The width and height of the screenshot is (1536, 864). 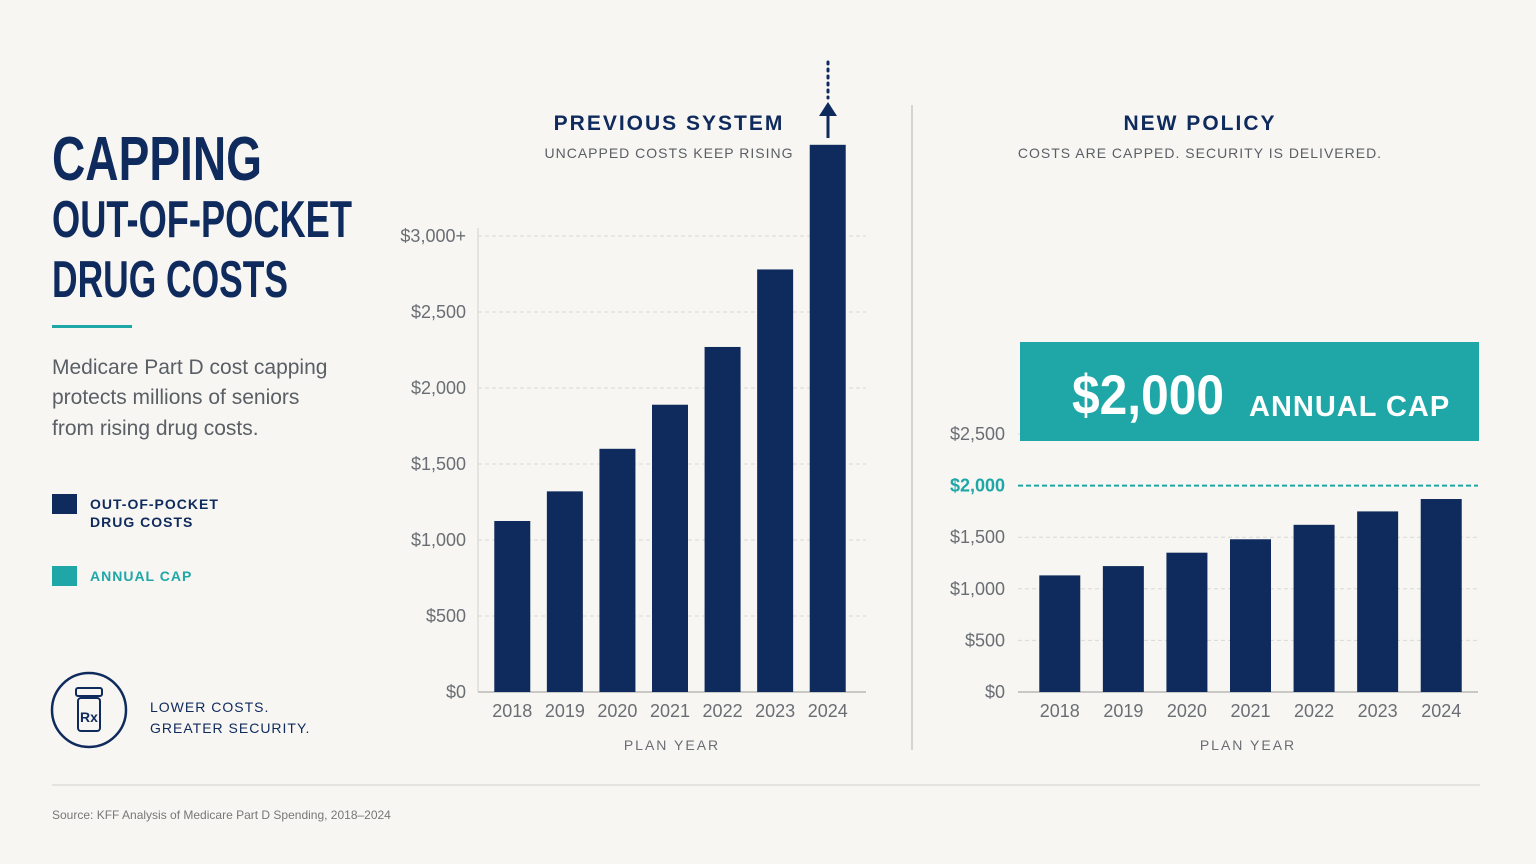 What do you see at coordinates (1349, 407) in the screenshot?
I see `cap-banner-text: ANNUAL CAP` at bounding box center [1349, 407].